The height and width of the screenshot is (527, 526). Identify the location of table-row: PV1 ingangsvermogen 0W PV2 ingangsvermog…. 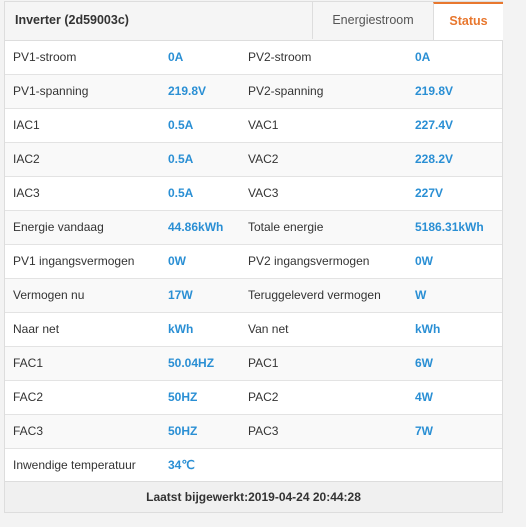
(253, 262).